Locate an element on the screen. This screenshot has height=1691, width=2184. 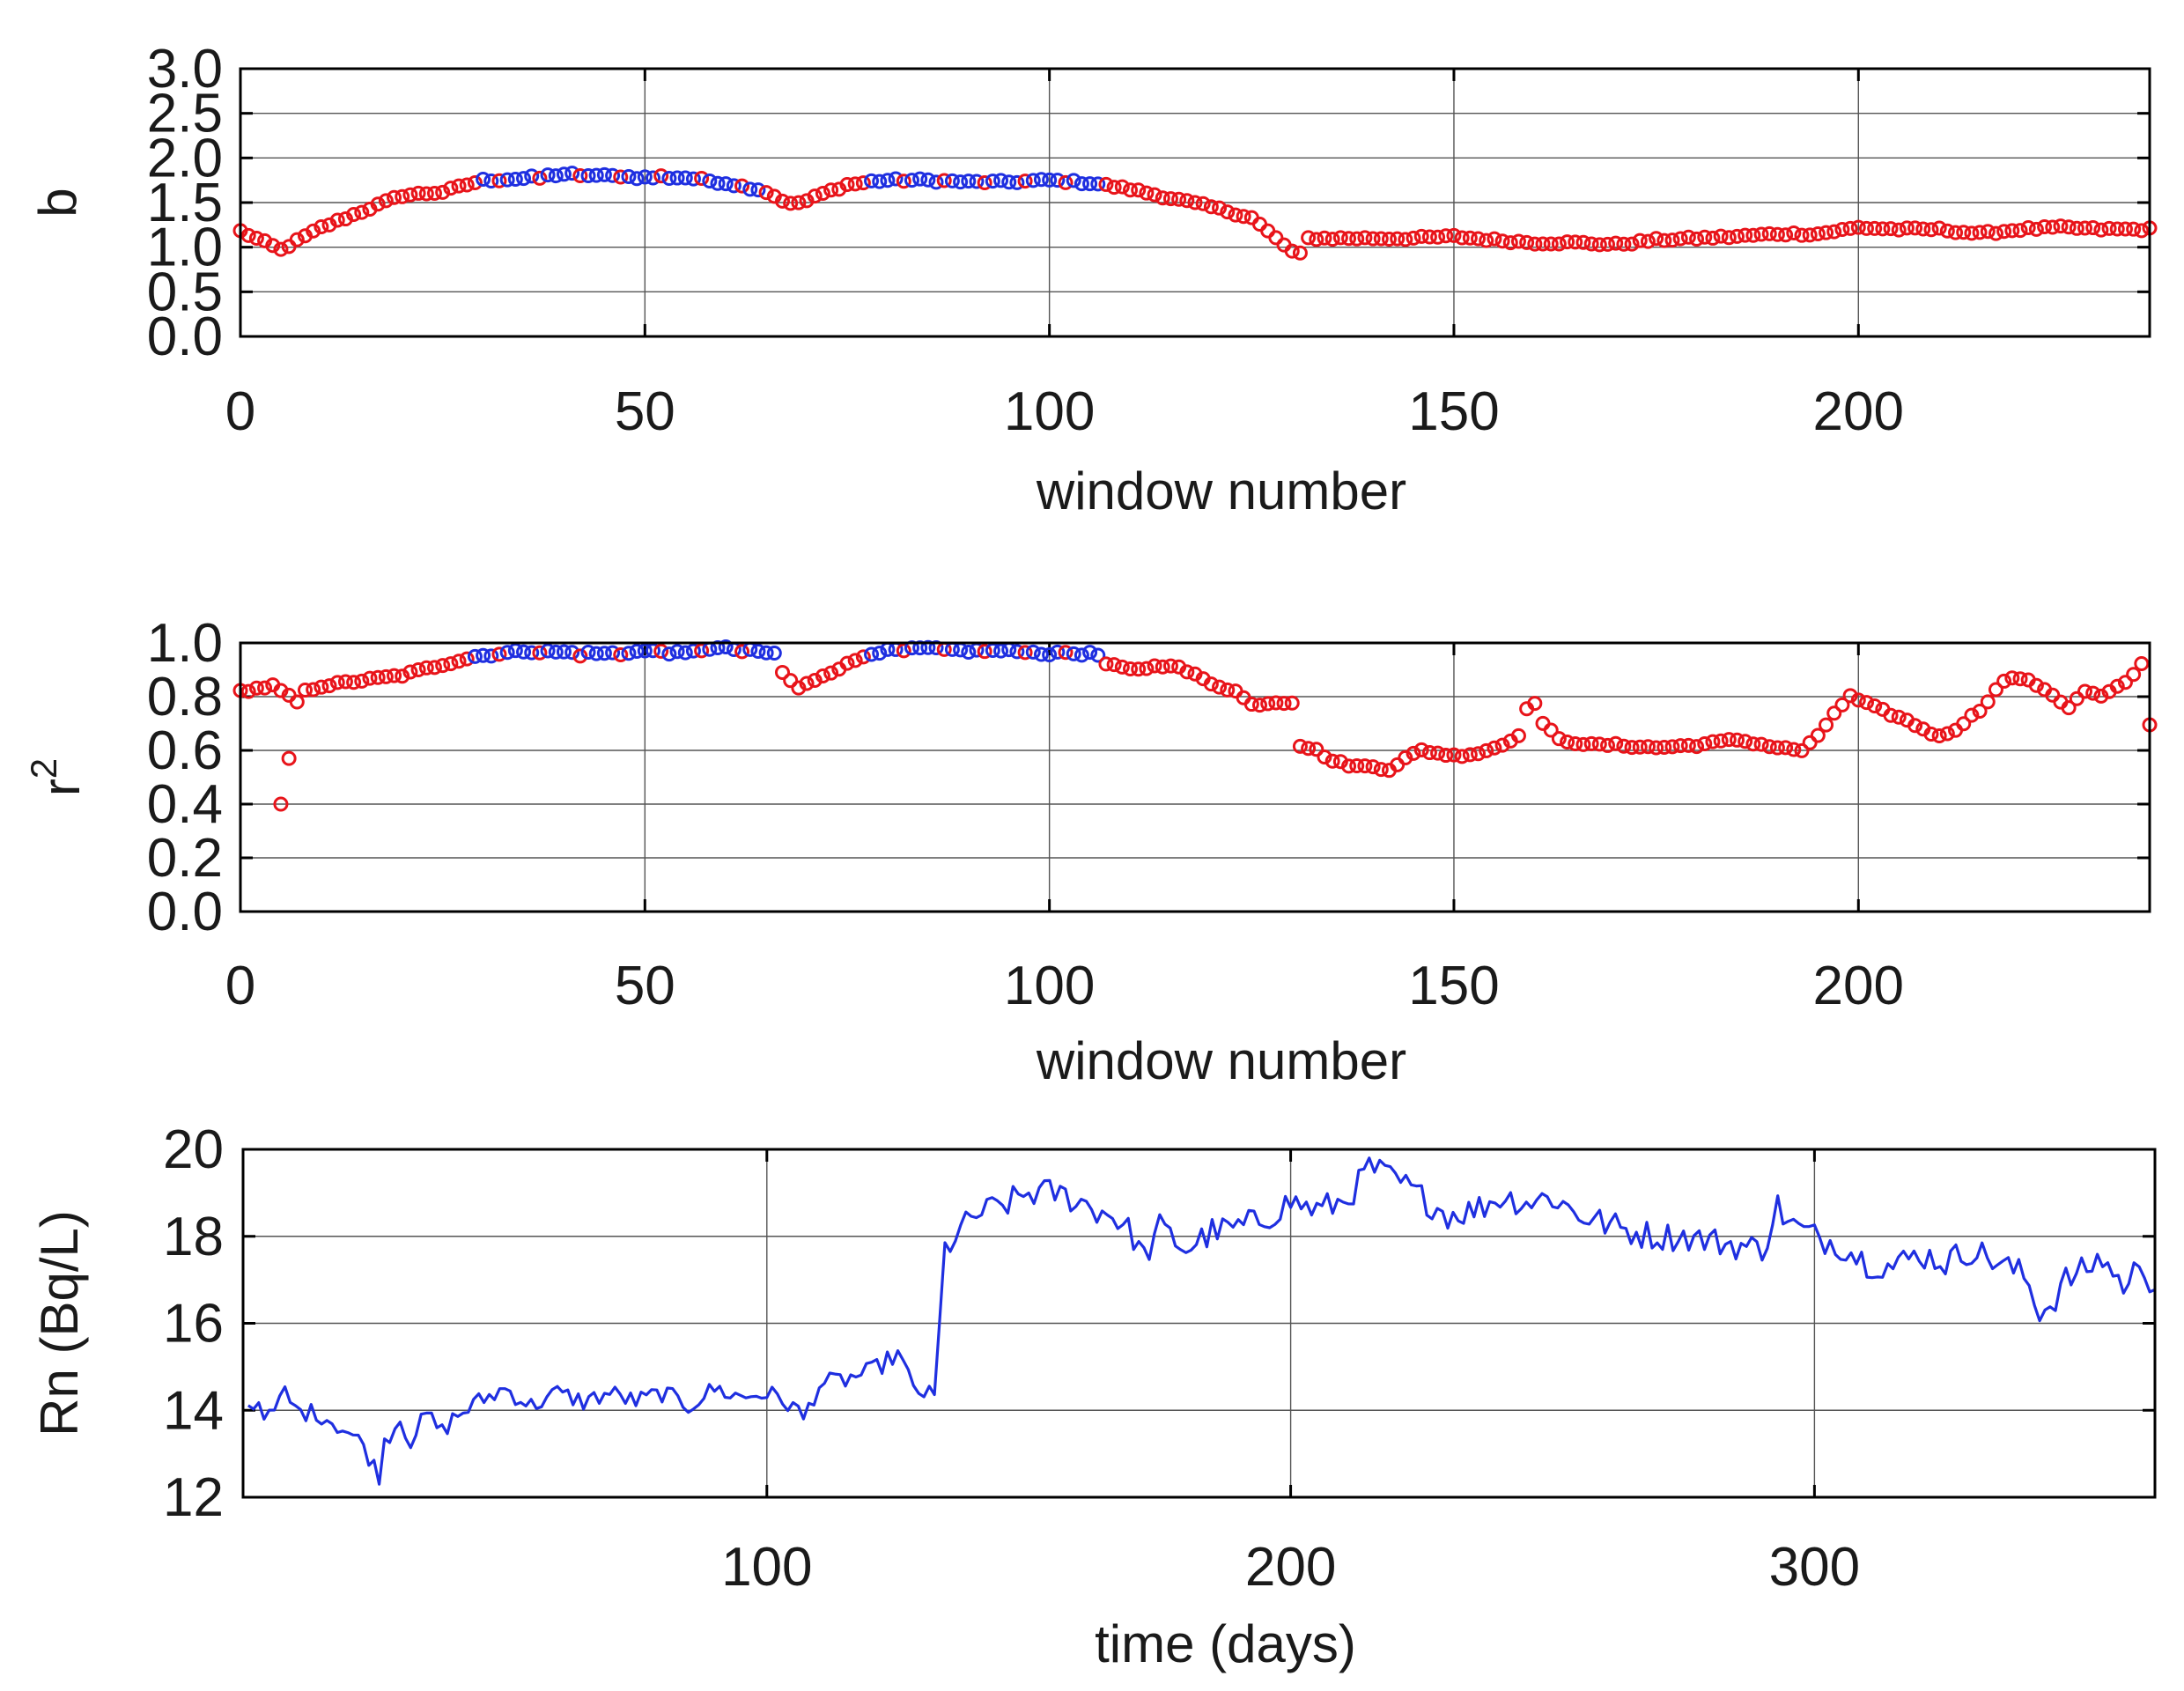
y-tick-label: 16 is located at coordinates (193, 1324).